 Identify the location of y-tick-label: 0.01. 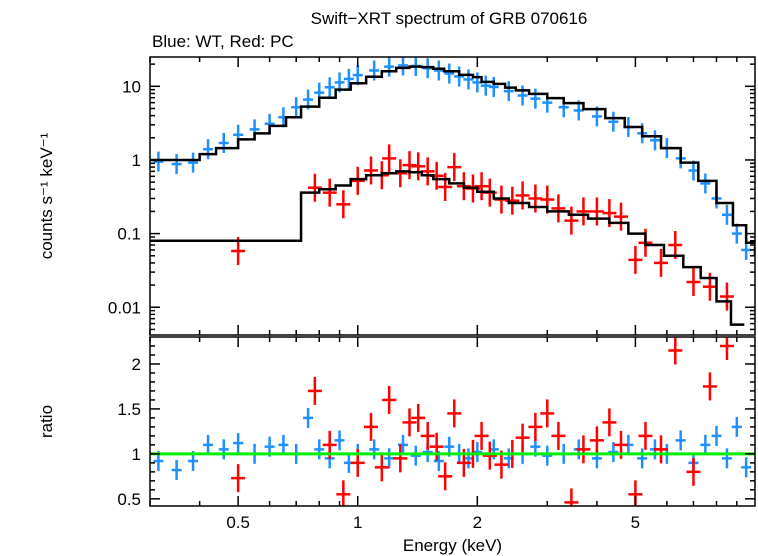
(124, 307).